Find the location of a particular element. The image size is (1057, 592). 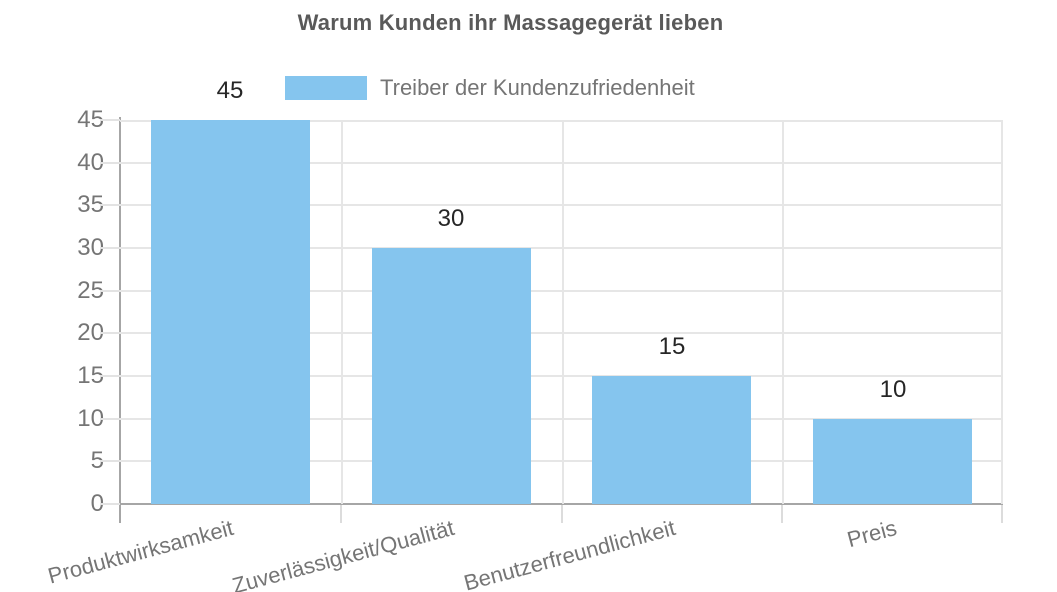

bar-value-label: 15 is located at coordinates (672, 346).